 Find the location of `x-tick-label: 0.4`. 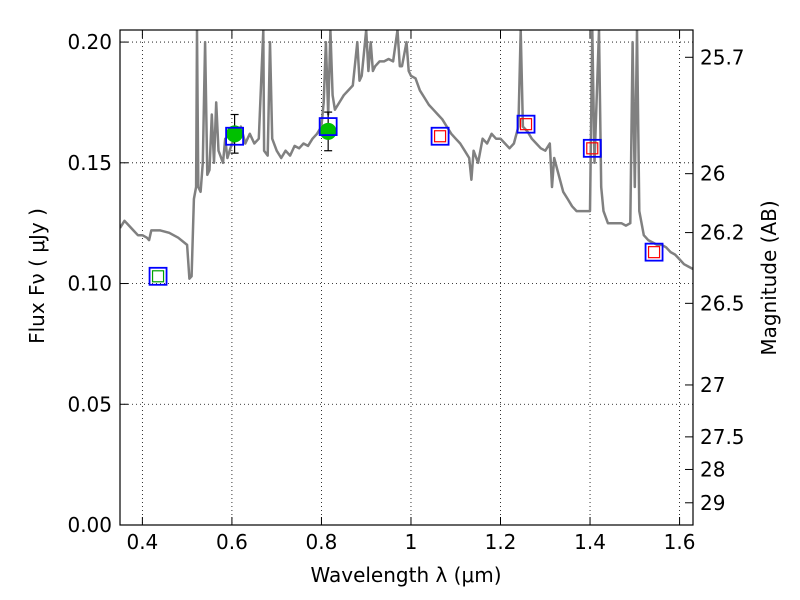

x-tick-label: 0.4 is located at coordinates (142, 542).